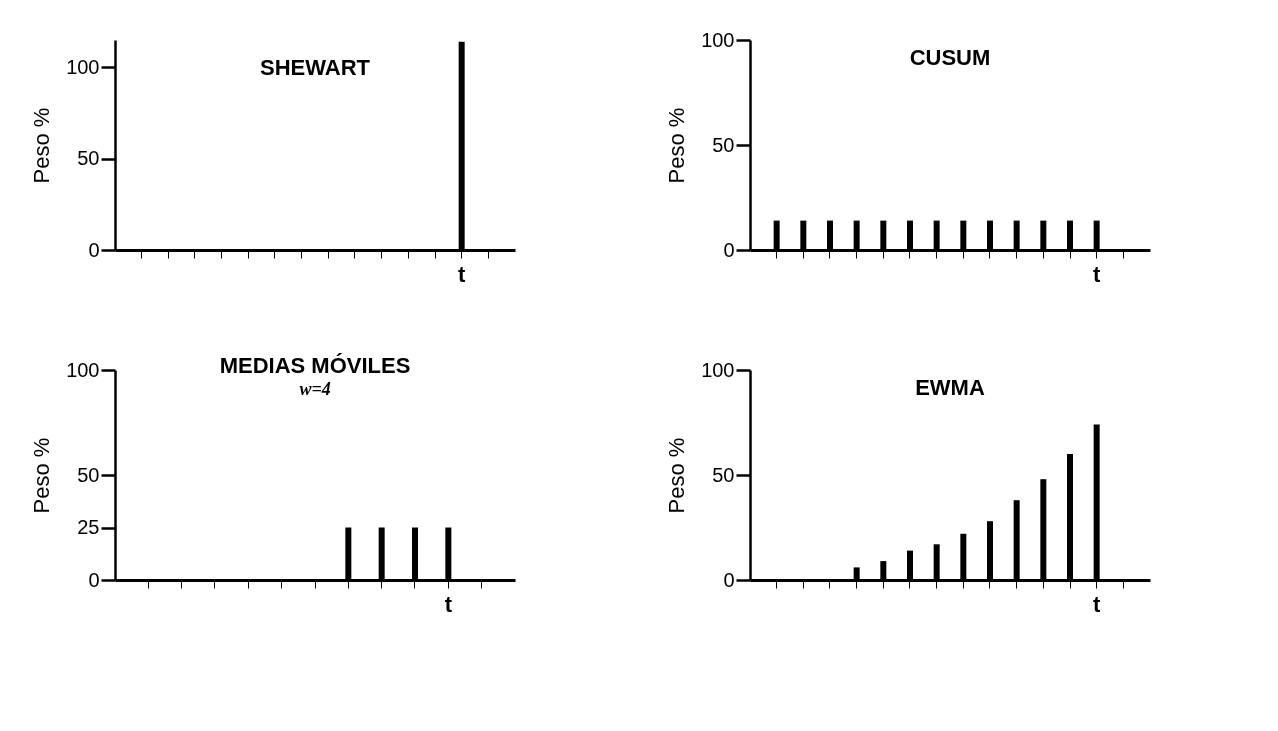  Describe the element at coordinates (950, 57) in the screenshot. I see `chart-title: CUSUM` at that location.